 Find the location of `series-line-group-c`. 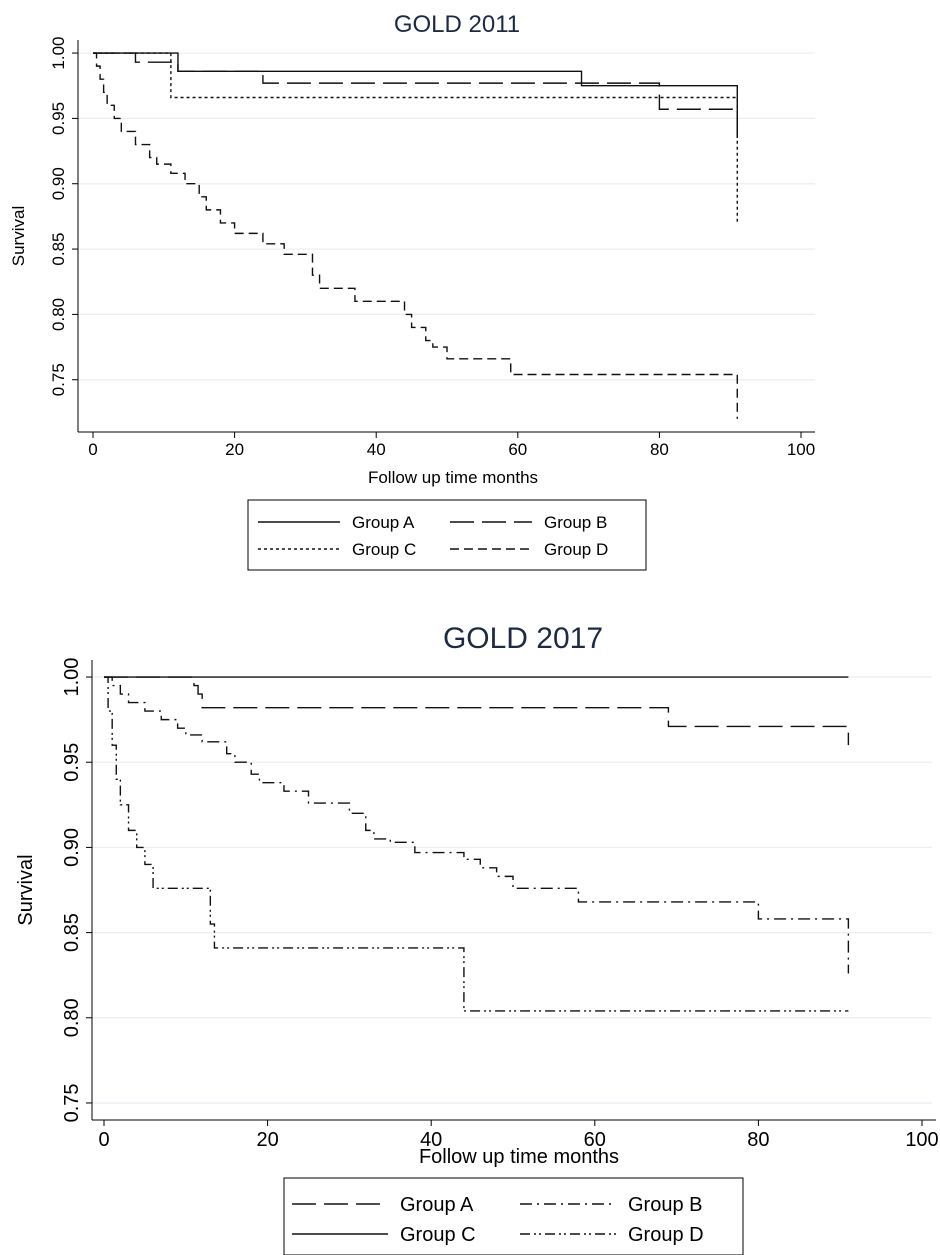

series-line-group-c is located at coordinates (415, 137).